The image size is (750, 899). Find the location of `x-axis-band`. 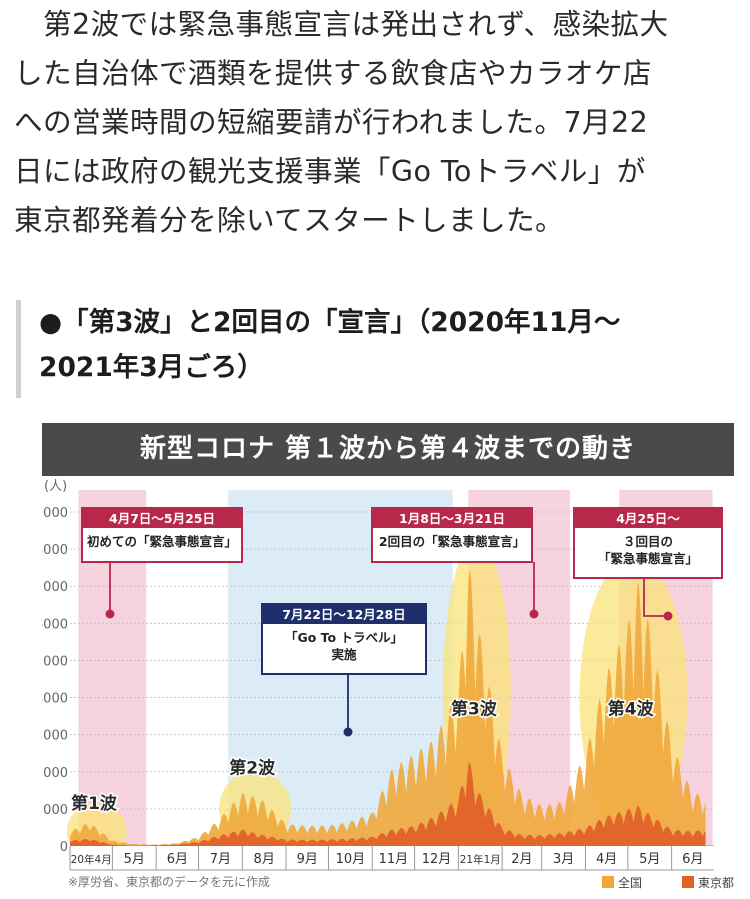

x-axis-band is located at coordinates (392, 858).